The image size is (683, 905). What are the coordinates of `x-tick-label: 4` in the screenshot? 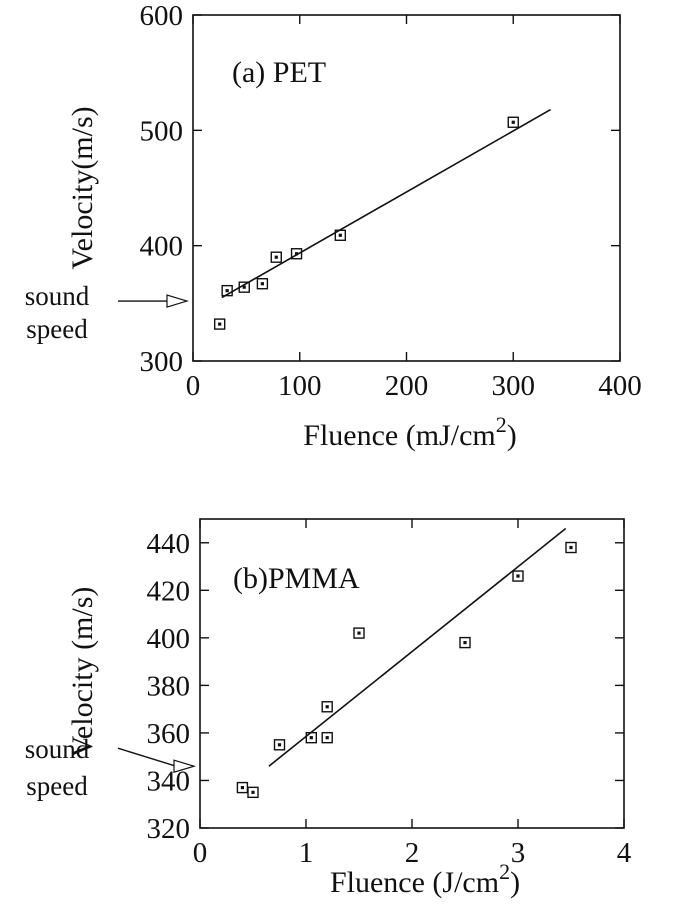 It's located at (624, 853).